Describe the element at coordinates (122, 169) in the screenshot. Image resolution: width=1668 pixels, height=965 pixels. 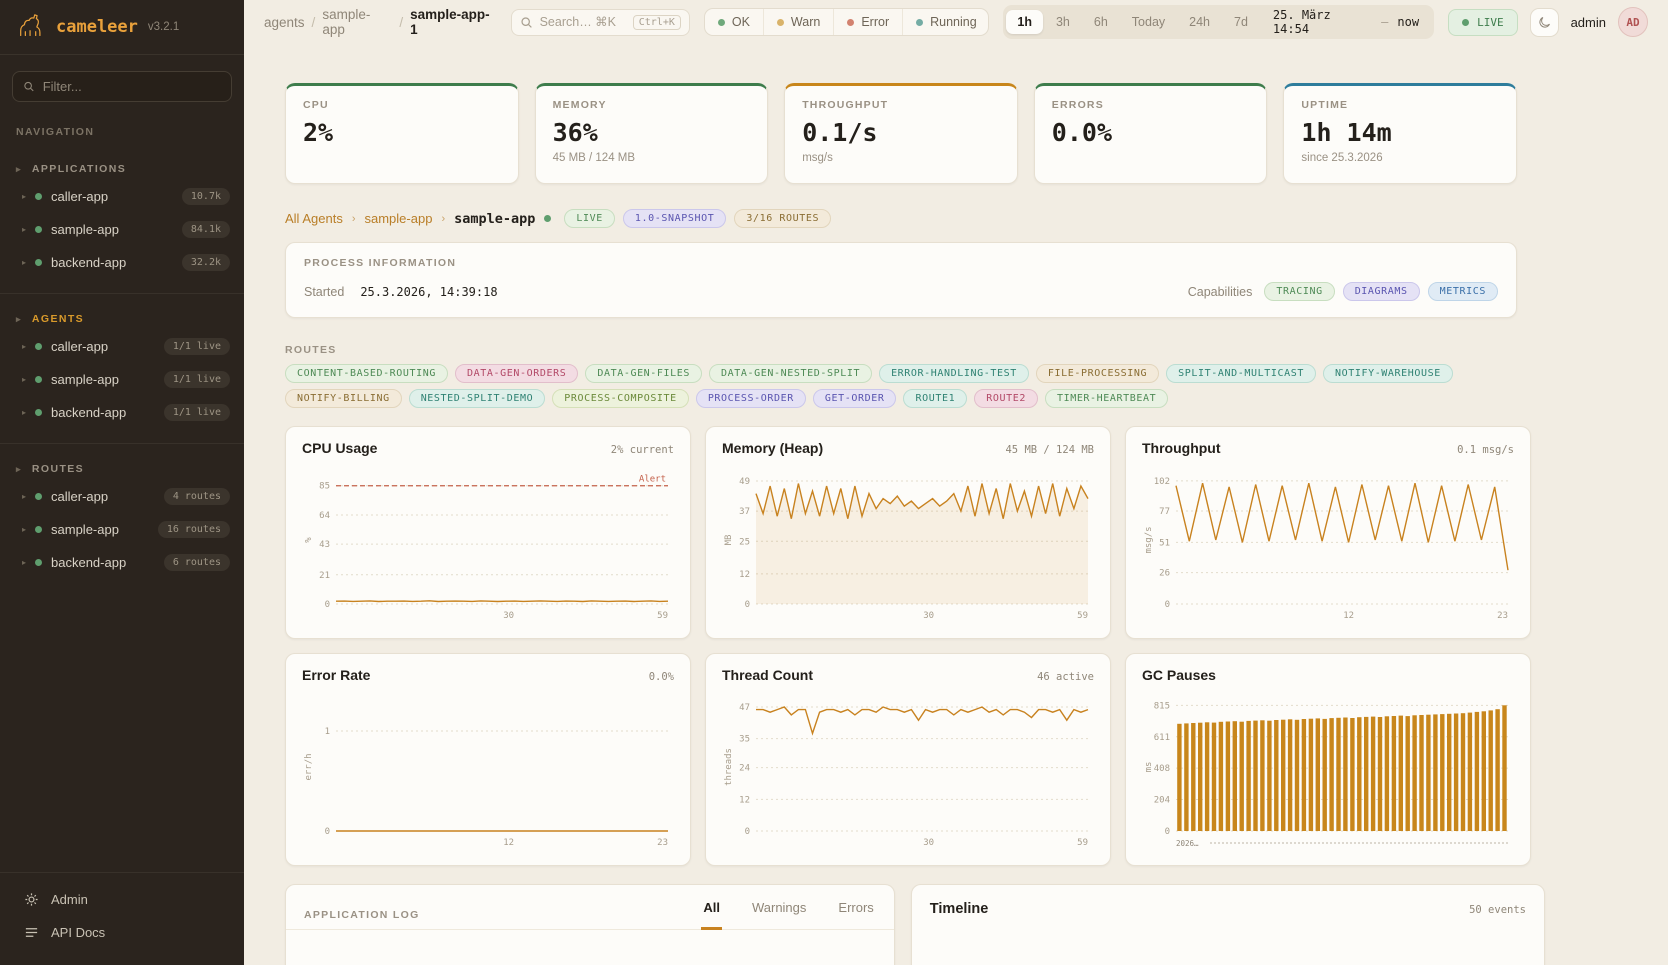
I see `section-header-applications: ▸ APPLICATIONS` at that location.